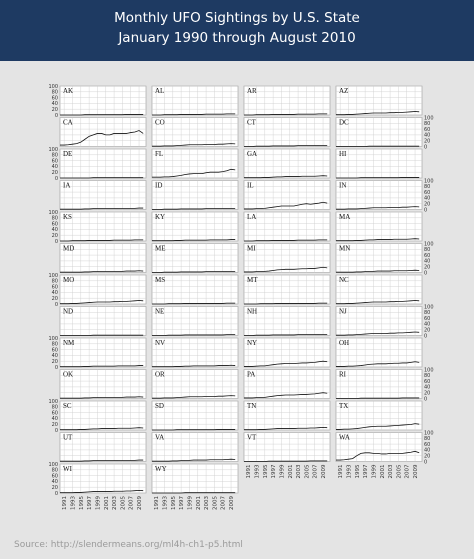 Image resolution: width=474 pixels, height=559 pixels. What do you see at coordinates (107, 503) in the screenshot?
I see `x-tick-label: 2001` at bounding box center [107, 503].